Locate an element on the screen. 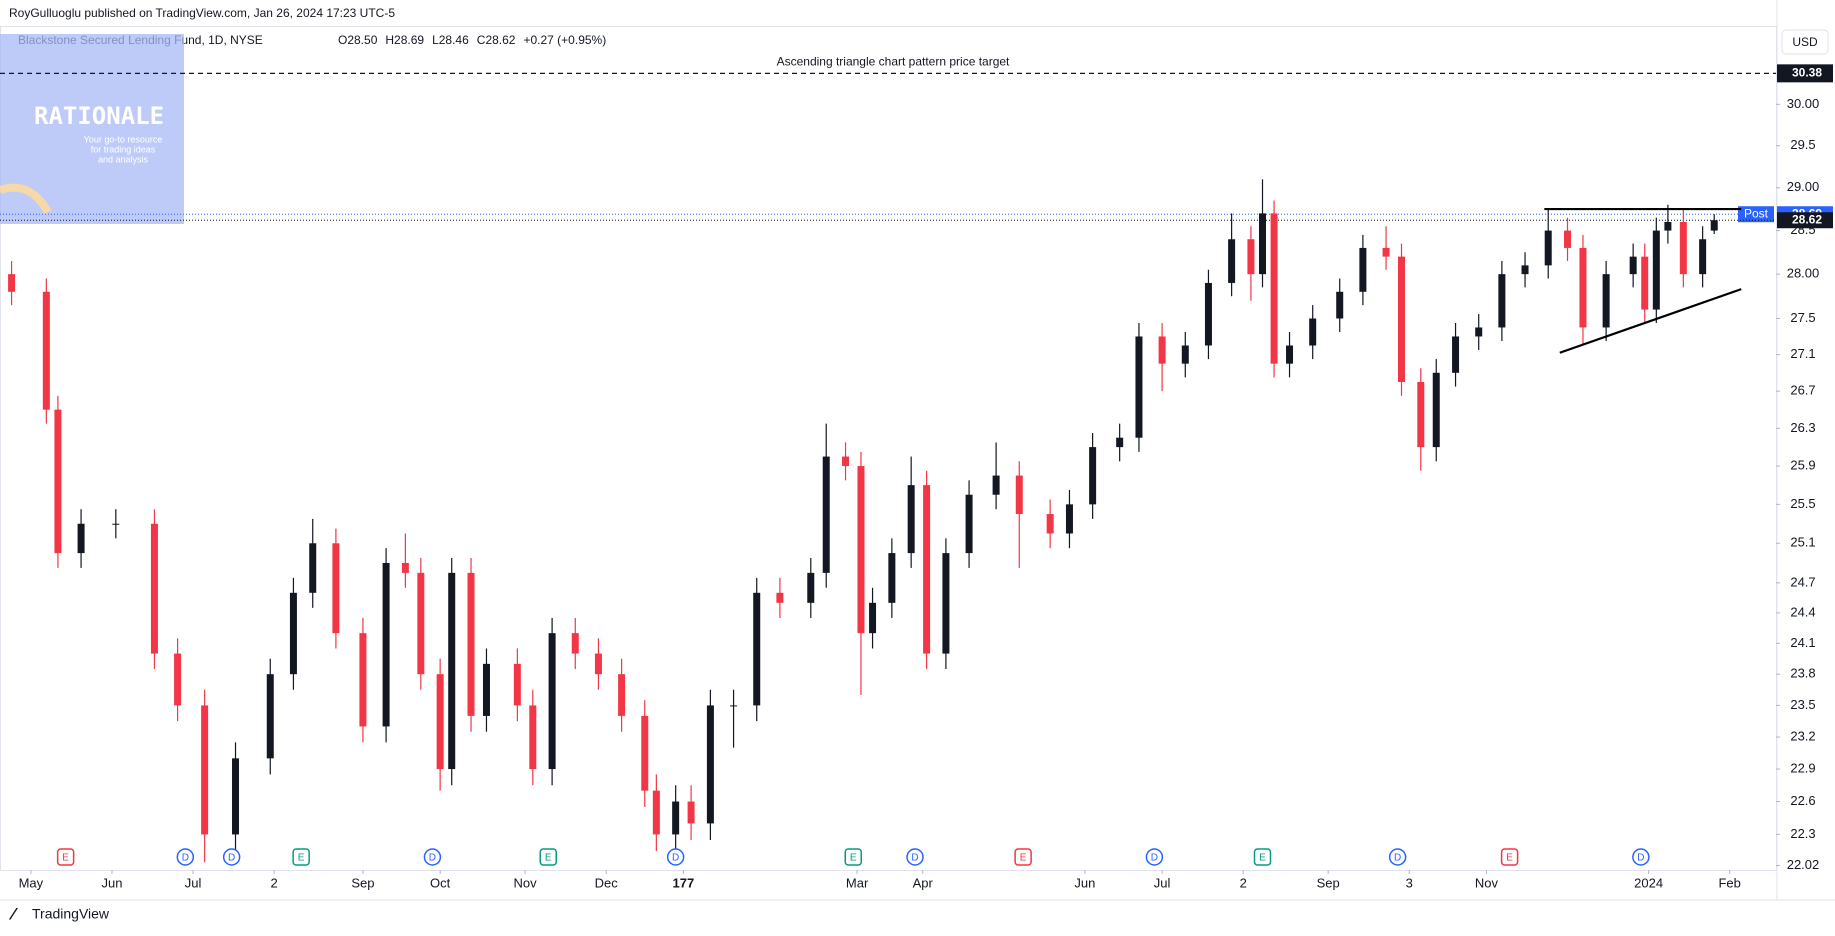 This screenshot has width=1835, height=936. currency-button is located at coordinates (1805, 42).